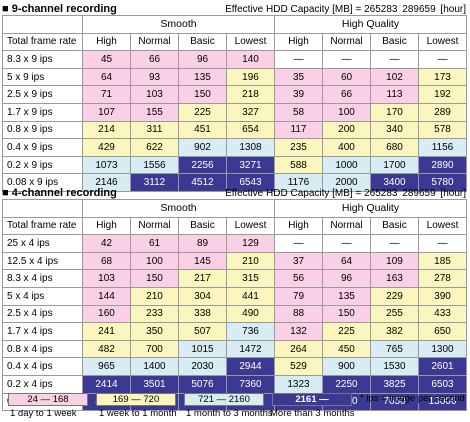 This screenshot has width=470, height=422. What do you see at coordinates (42, 384) in the screenshot?
I see `row-label: 0.2 x 4 ips` at bounding box center [42, 384].